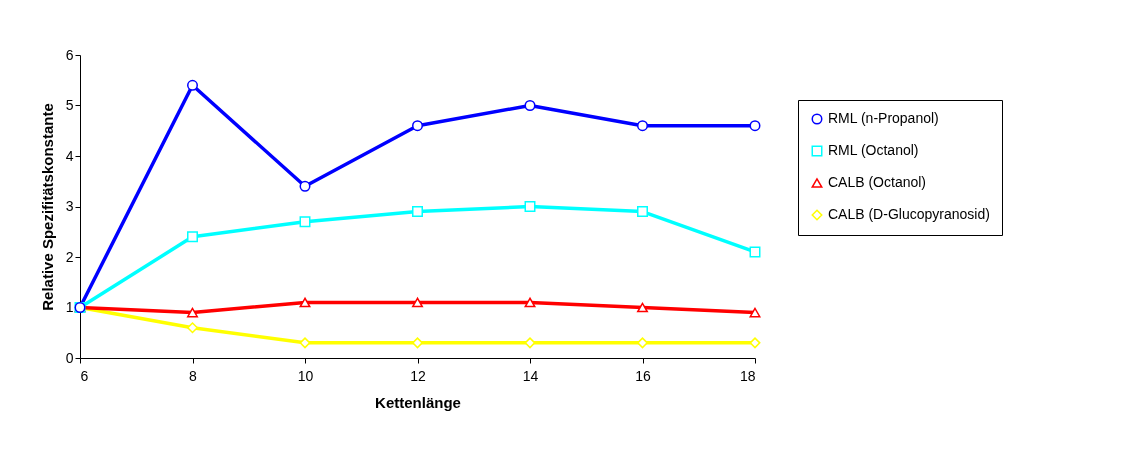 The image size is (1126, 472). What do you see at coordinates (69, 206) in the screenshot?
I see `y-tick-label: 3` at bounding box center [69, 206].